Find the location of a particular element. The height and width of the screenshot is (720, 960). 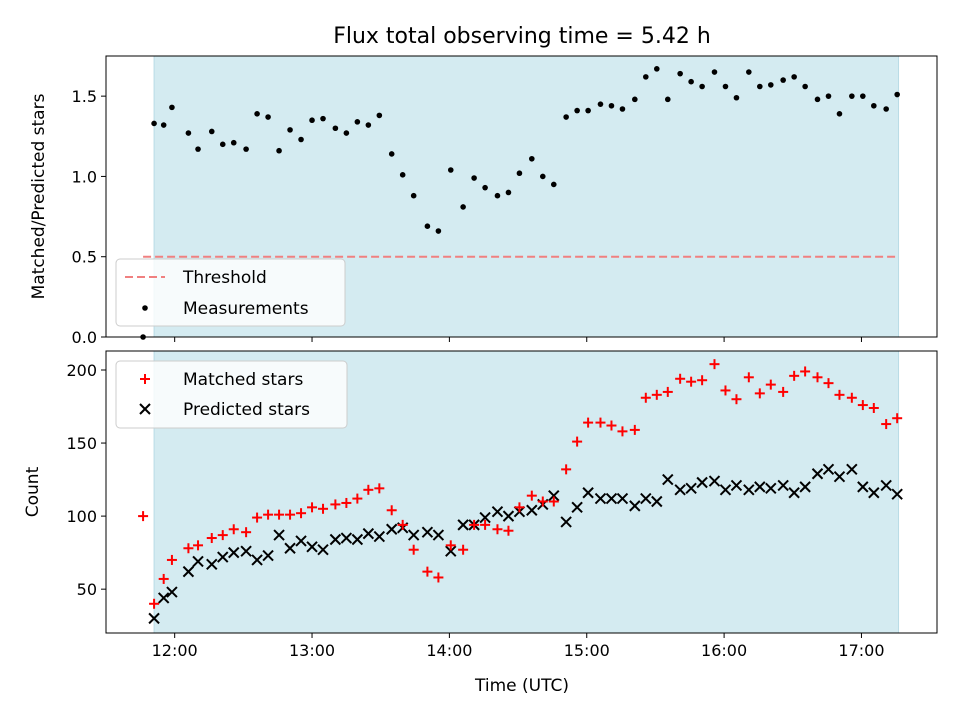

y-tick-label: 1.5 is located at coordinates (84, 96).